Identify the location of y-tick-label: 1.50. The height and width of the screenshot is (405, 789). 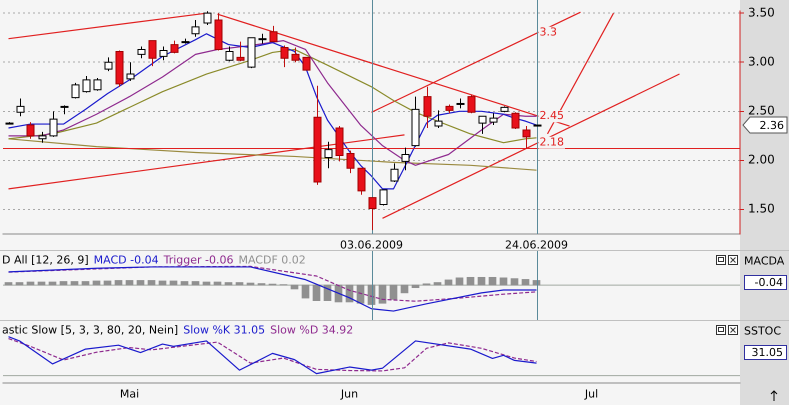
(761, 209).